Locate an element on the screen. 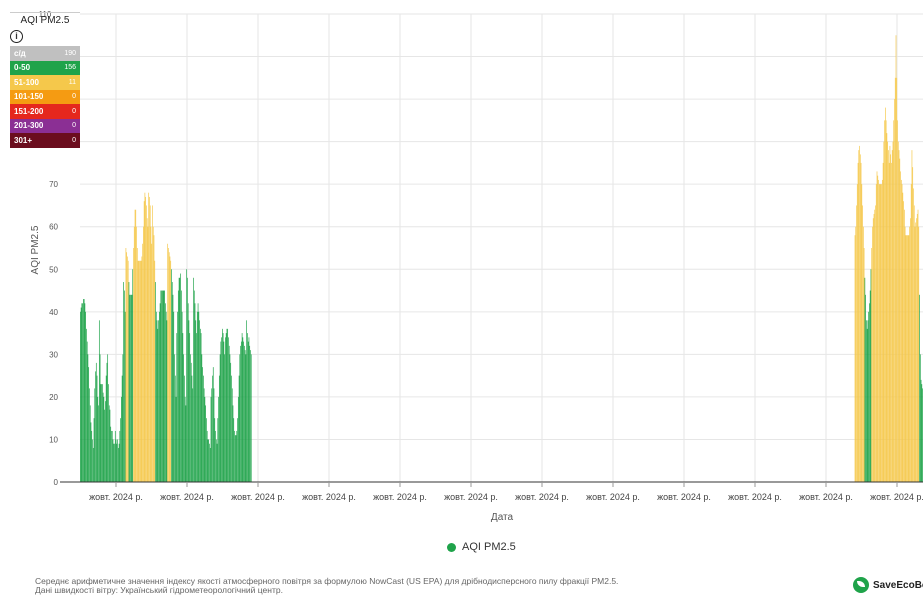 The height and width of the screenshot is (599, 923). legend-row: 201-300 0 is located at coordinates (45, 125).